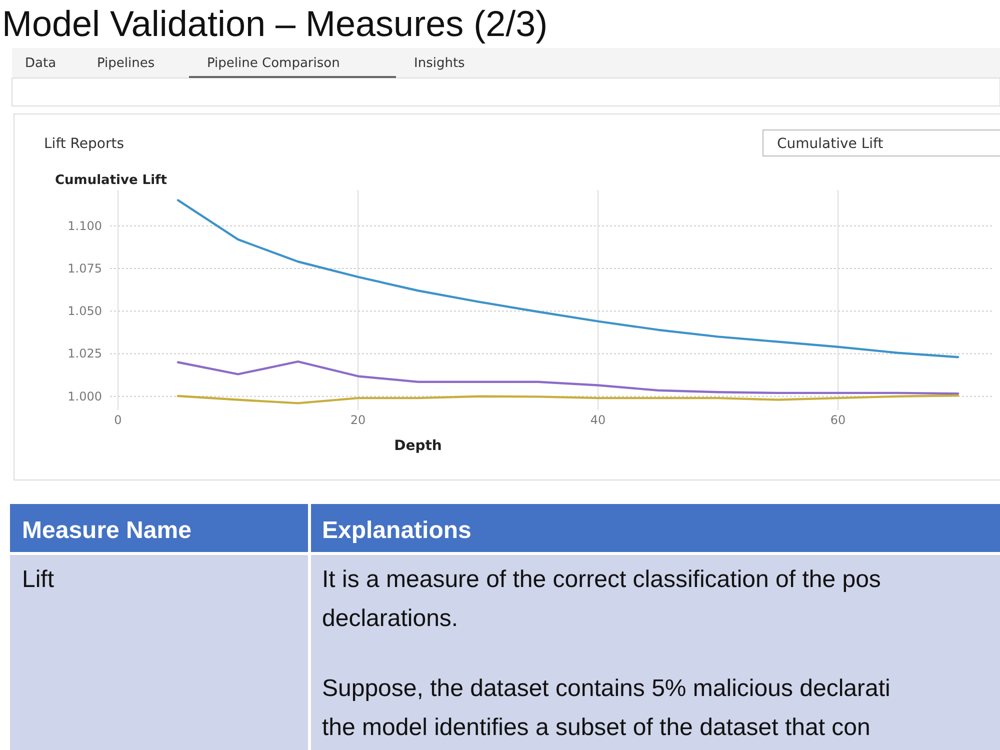 This screenshot has height=750, width=1000. Describe the element at coordinates (85, 353) in the screenshot. I see `y-tick-label: 1.025` at that location.